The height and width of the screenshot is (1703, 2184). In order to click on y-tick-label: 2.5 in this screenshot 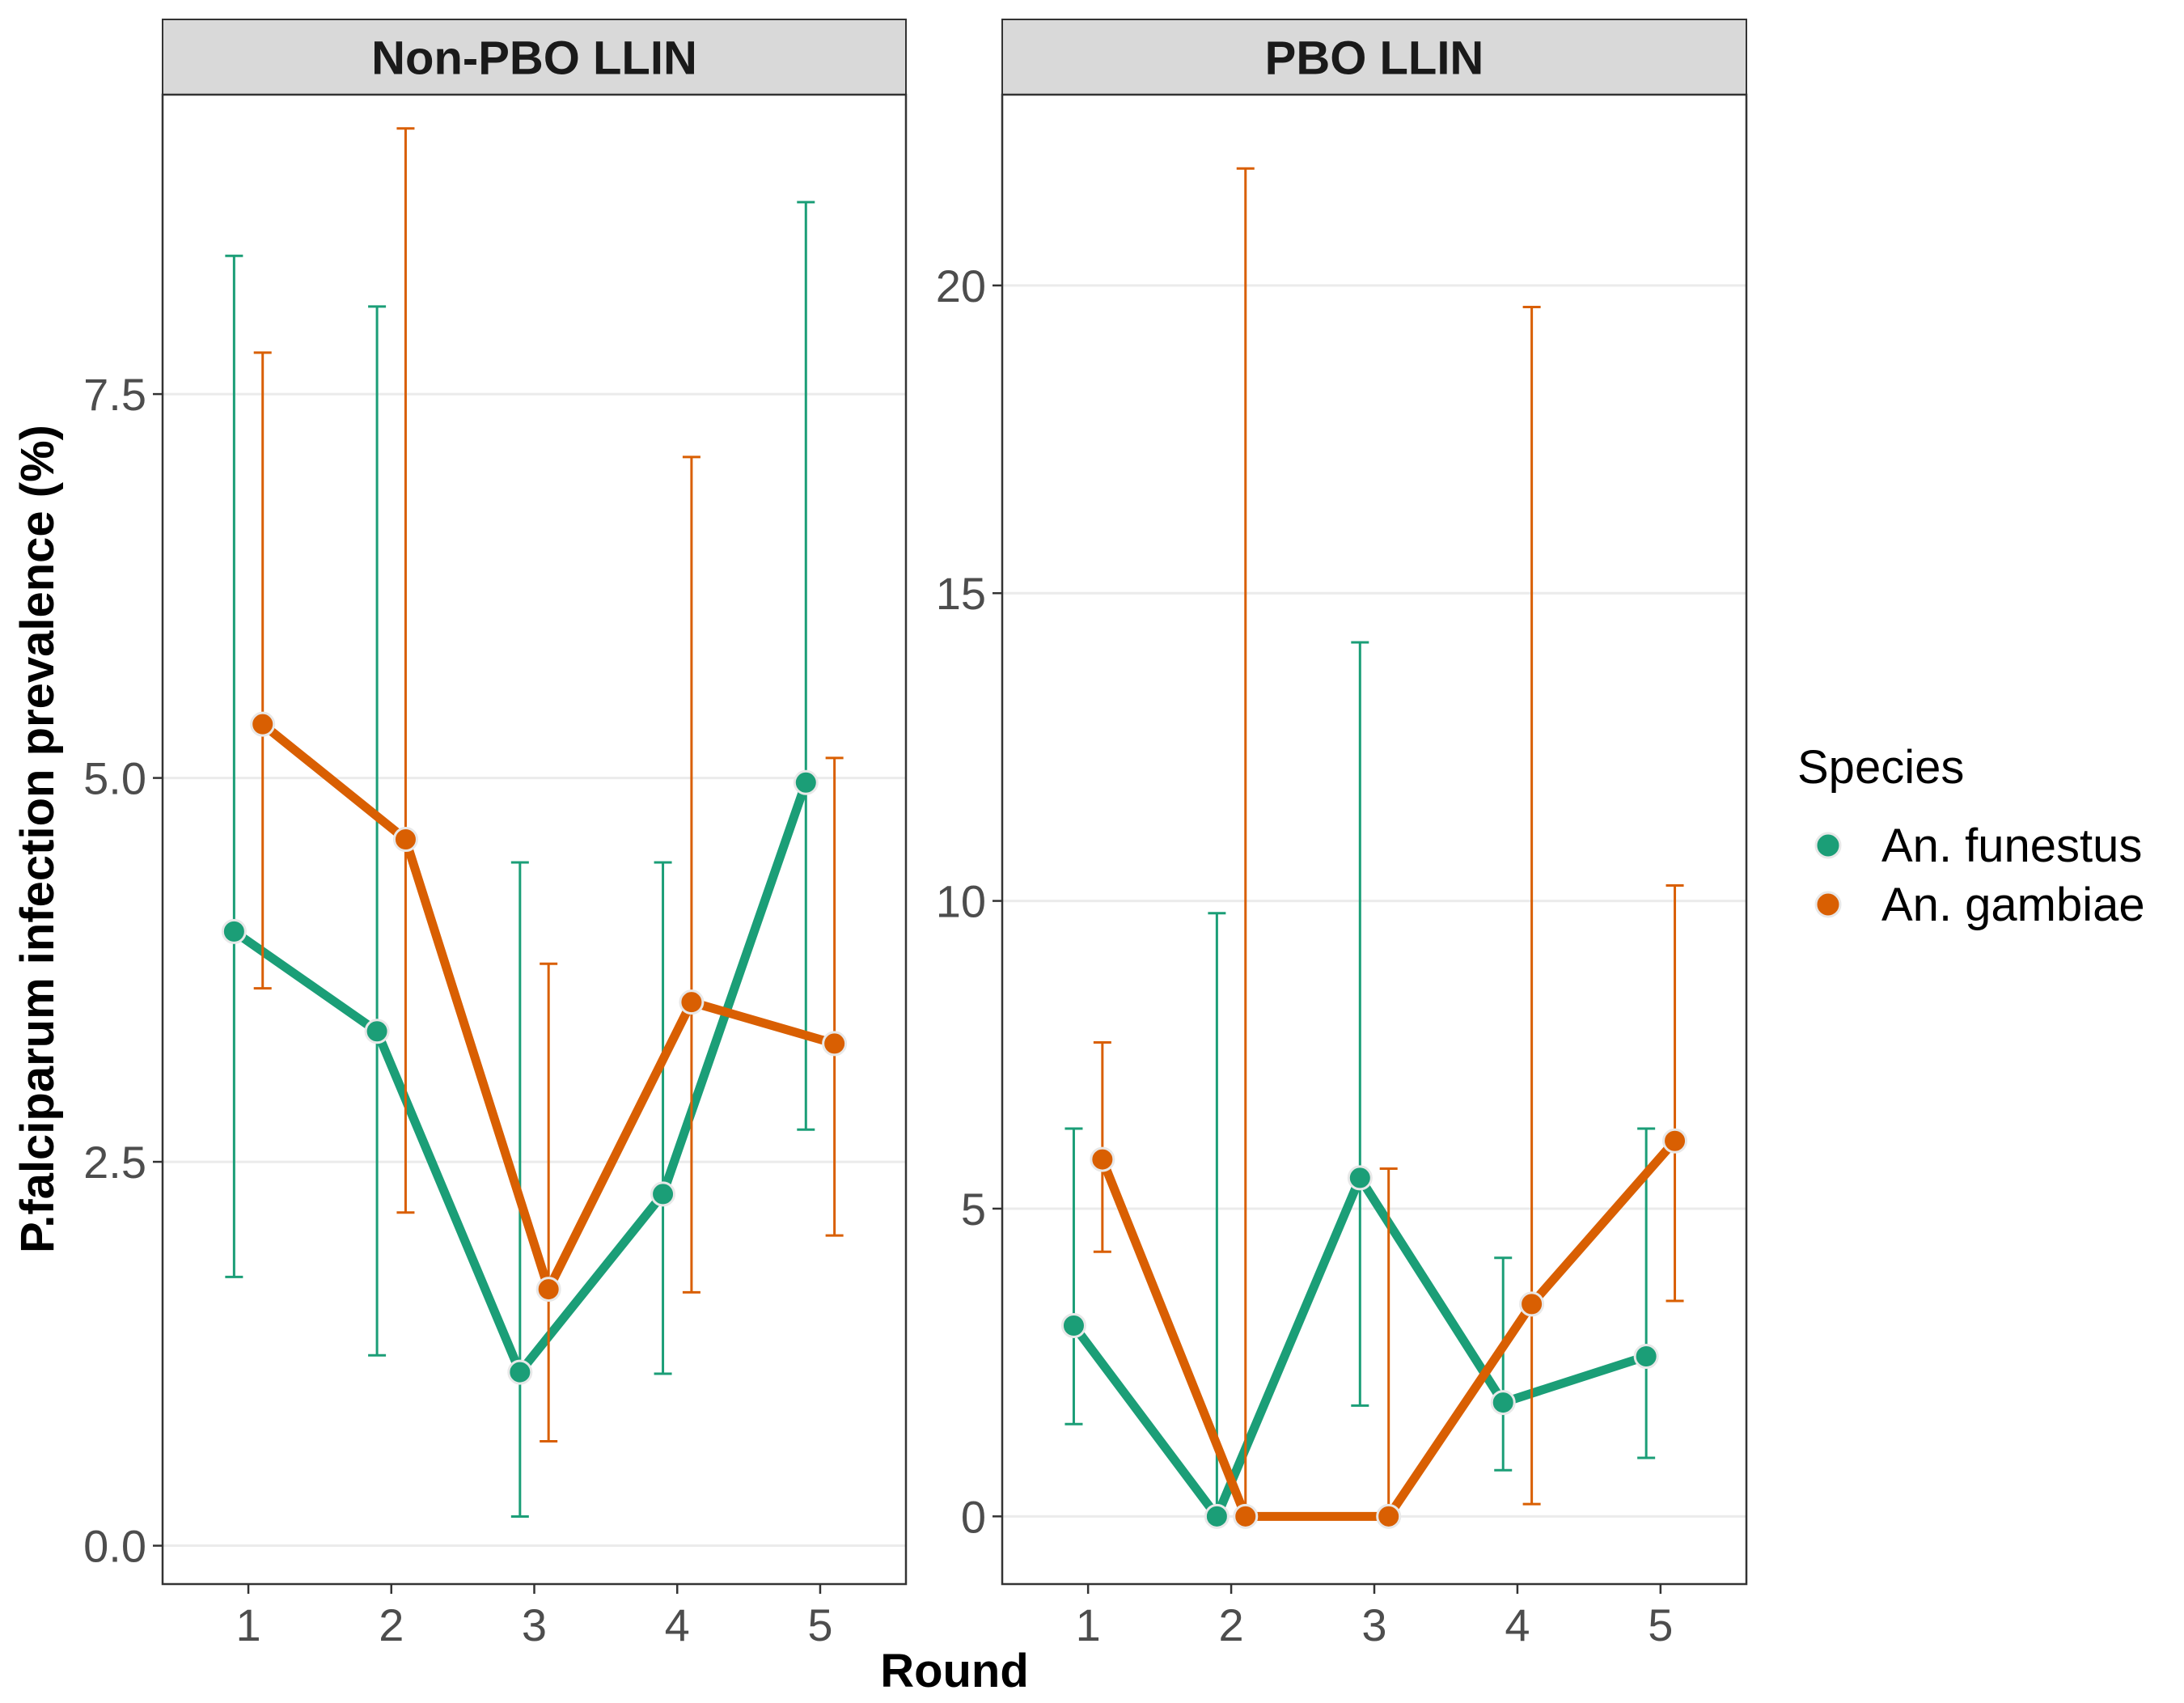, I will do `click(114, 1162)`.